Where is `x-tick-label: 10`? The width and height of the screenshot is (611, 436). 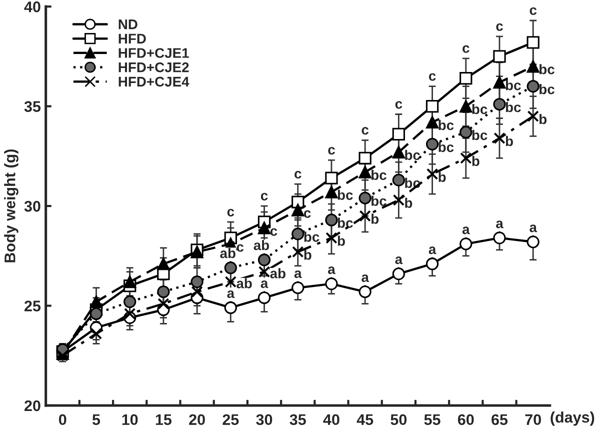
x-tick-label: 10 is located at coordinates (130, 420).